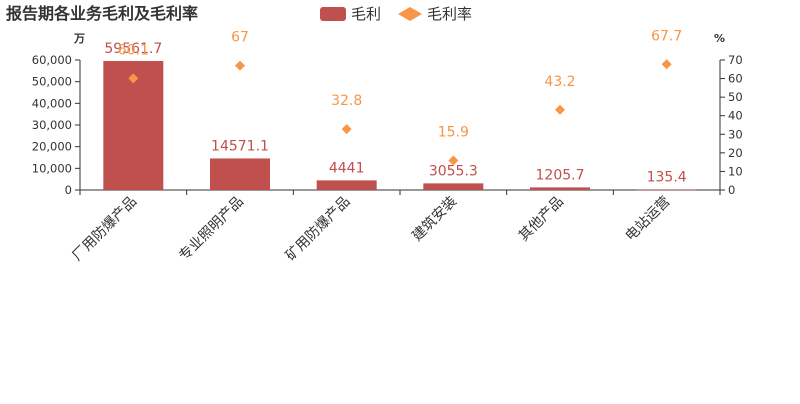 Image resolution: width=800 pixels, height=404 pixels. What do you see at coordinates (333, 14) in the screenshot?
I see `legend-swatch-gross-profit` at bounding box center [333, 14].